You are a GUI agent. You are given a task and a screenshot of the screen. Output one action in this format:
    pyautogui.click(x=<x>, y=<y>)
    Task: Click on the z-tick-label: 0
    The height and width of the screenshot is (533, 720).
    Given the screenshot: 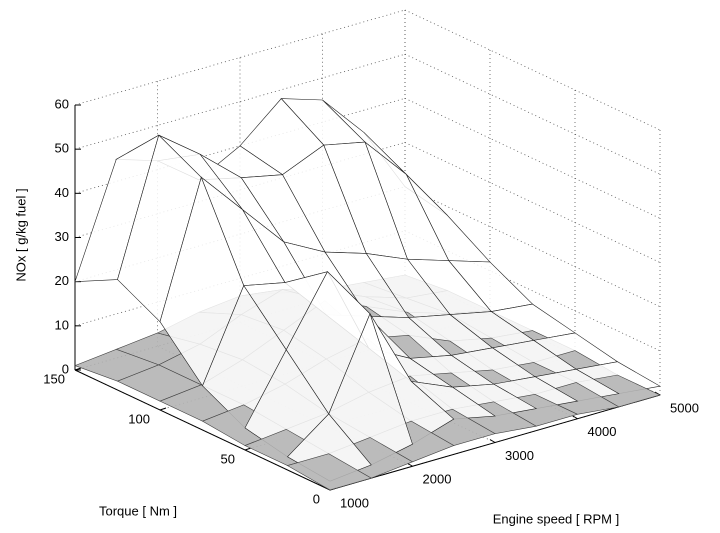 What is the action you would take?
    pyautogui.click(x=65, y=368)
    